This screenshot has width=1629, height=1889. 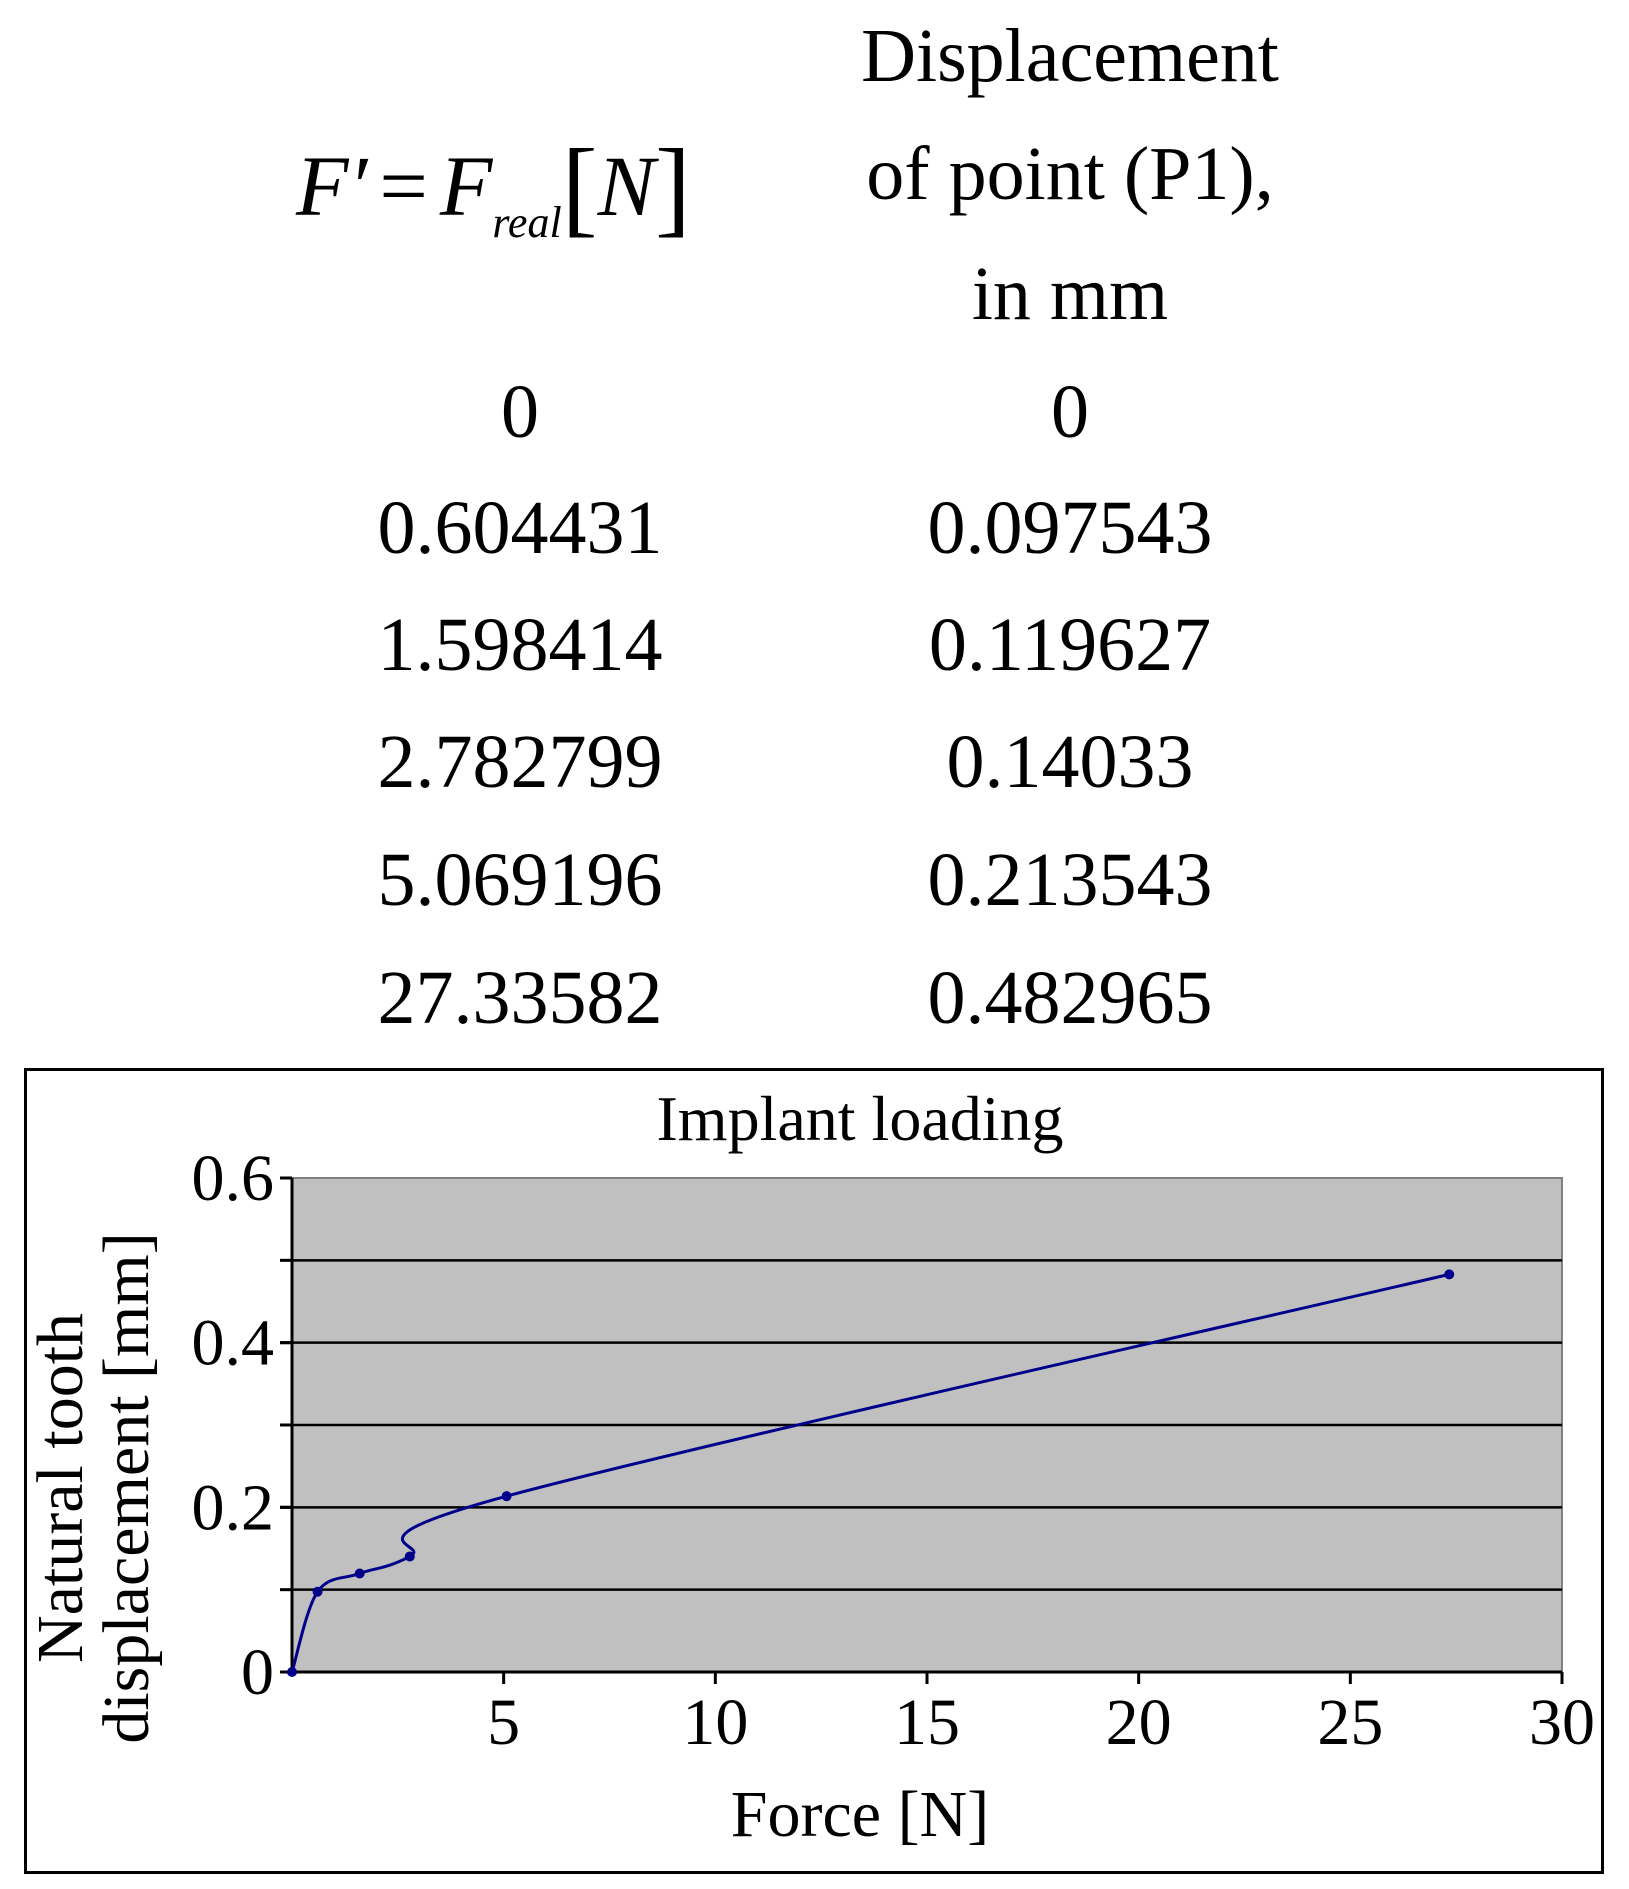 What do you see at coordinates (332, 186) in the screenshot?
I see `force-symbol: F′` at bounding box center [332, 186].